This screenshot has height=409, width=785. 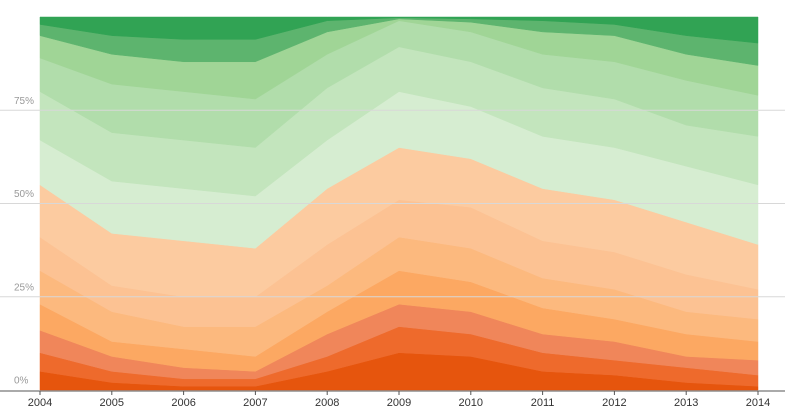 I want to click on x-tick-label: 2007, so click(x=255, y=403).